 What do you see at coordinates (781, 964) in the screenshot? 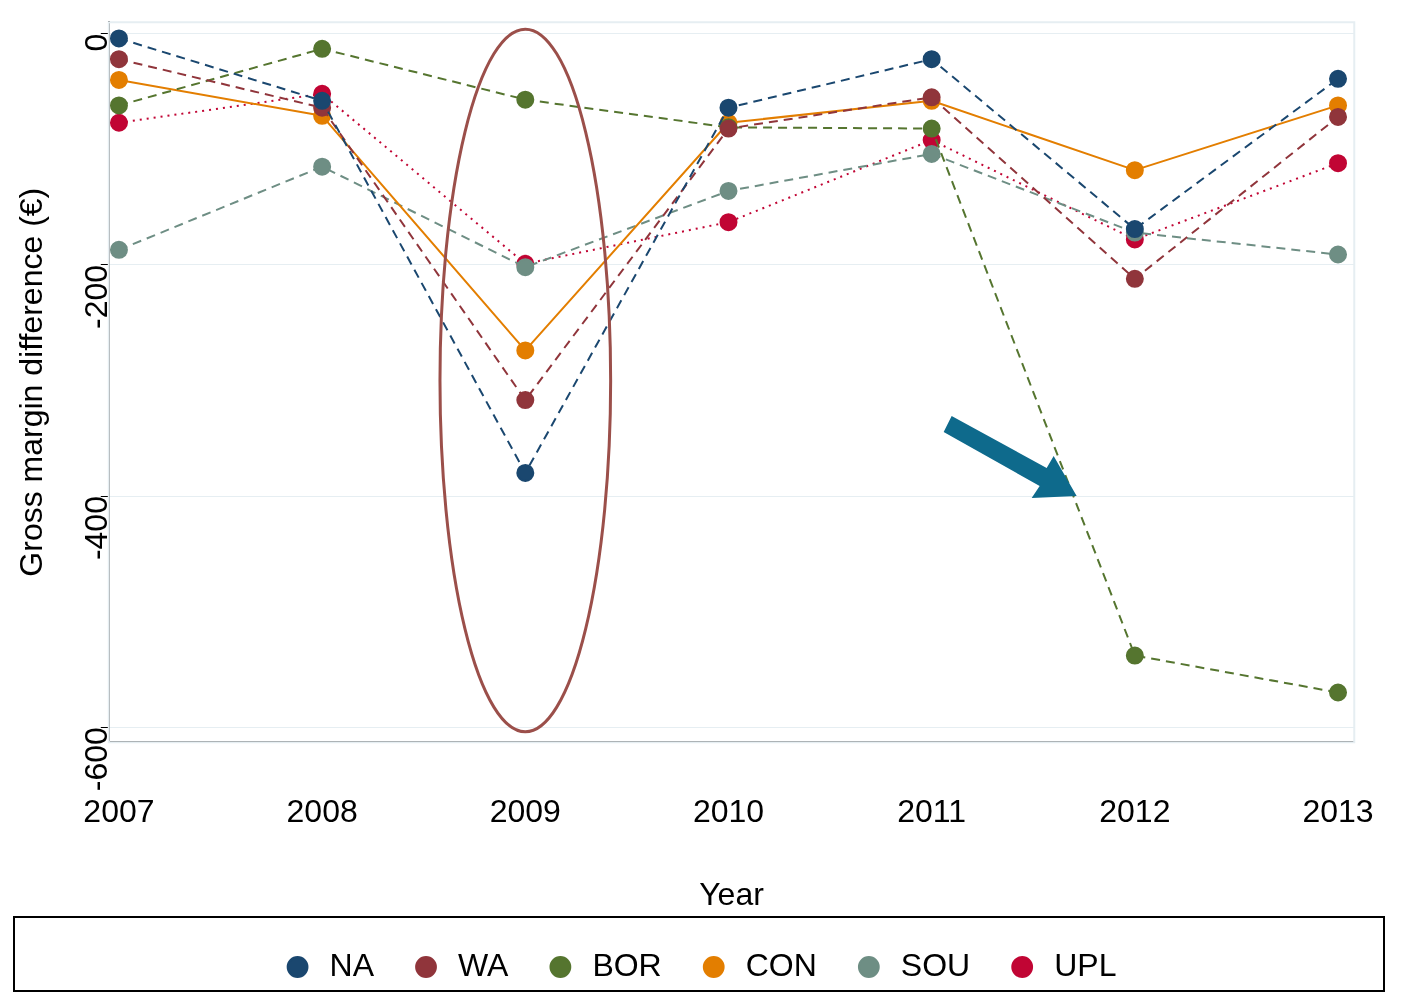
I see `legend-label: CON` at bounding box center [781, 964].